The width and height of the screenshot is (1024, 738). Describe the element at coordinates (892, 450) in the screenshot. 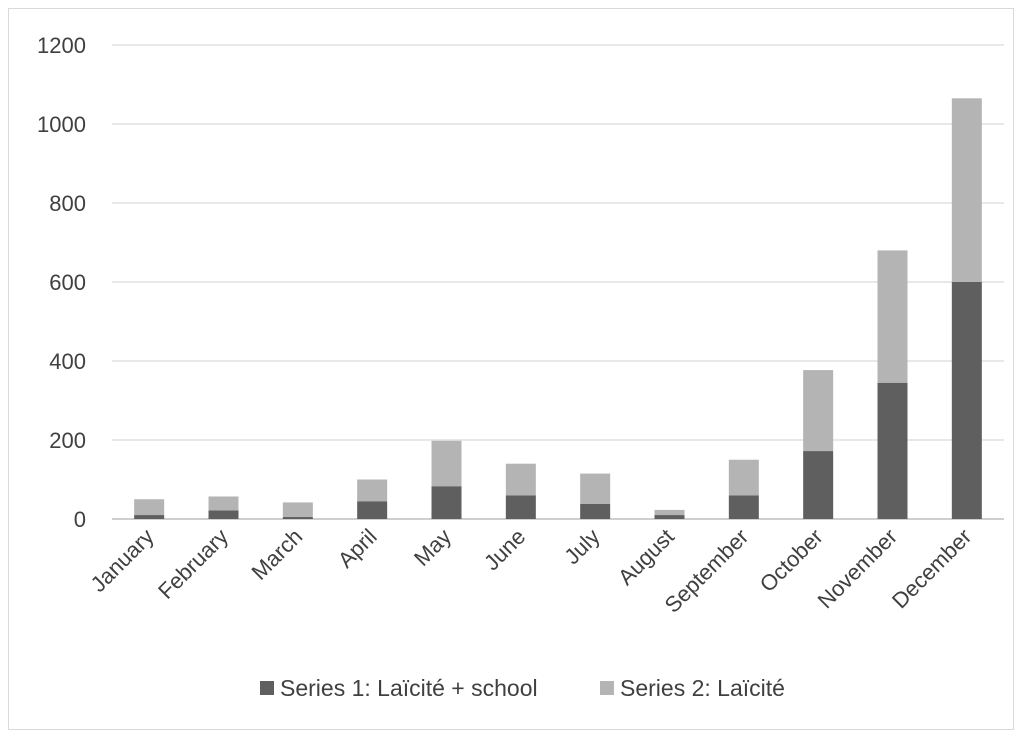

I see `bar-series-1-november` at that location.